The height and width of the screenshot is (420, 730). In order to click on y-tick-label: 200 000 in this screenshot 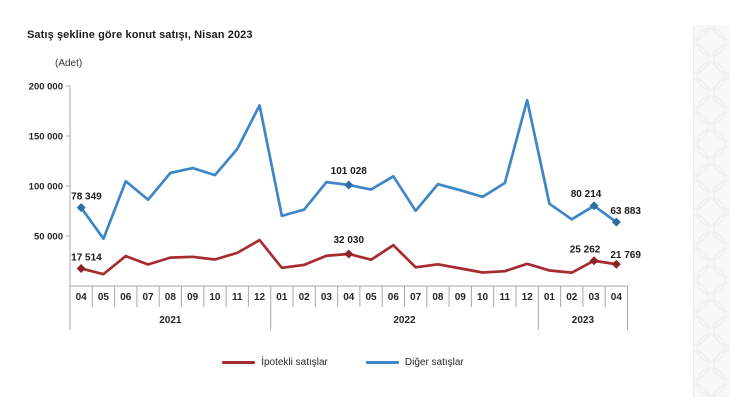, I will do `click(46, 87)`.